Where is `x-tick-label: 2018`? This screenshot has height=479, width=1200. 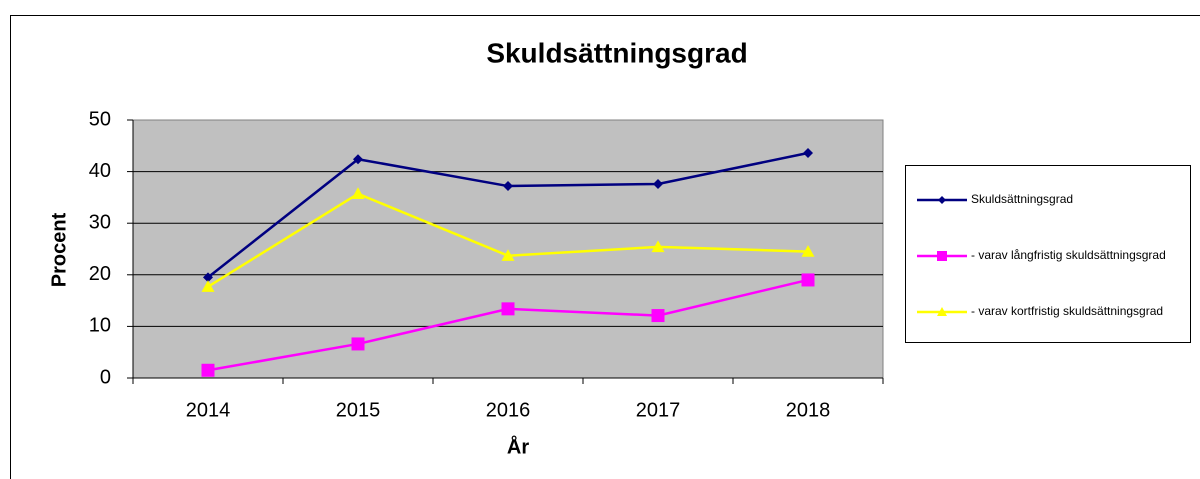
x-tick-label: 2018 is located at coordinates (808, 410).